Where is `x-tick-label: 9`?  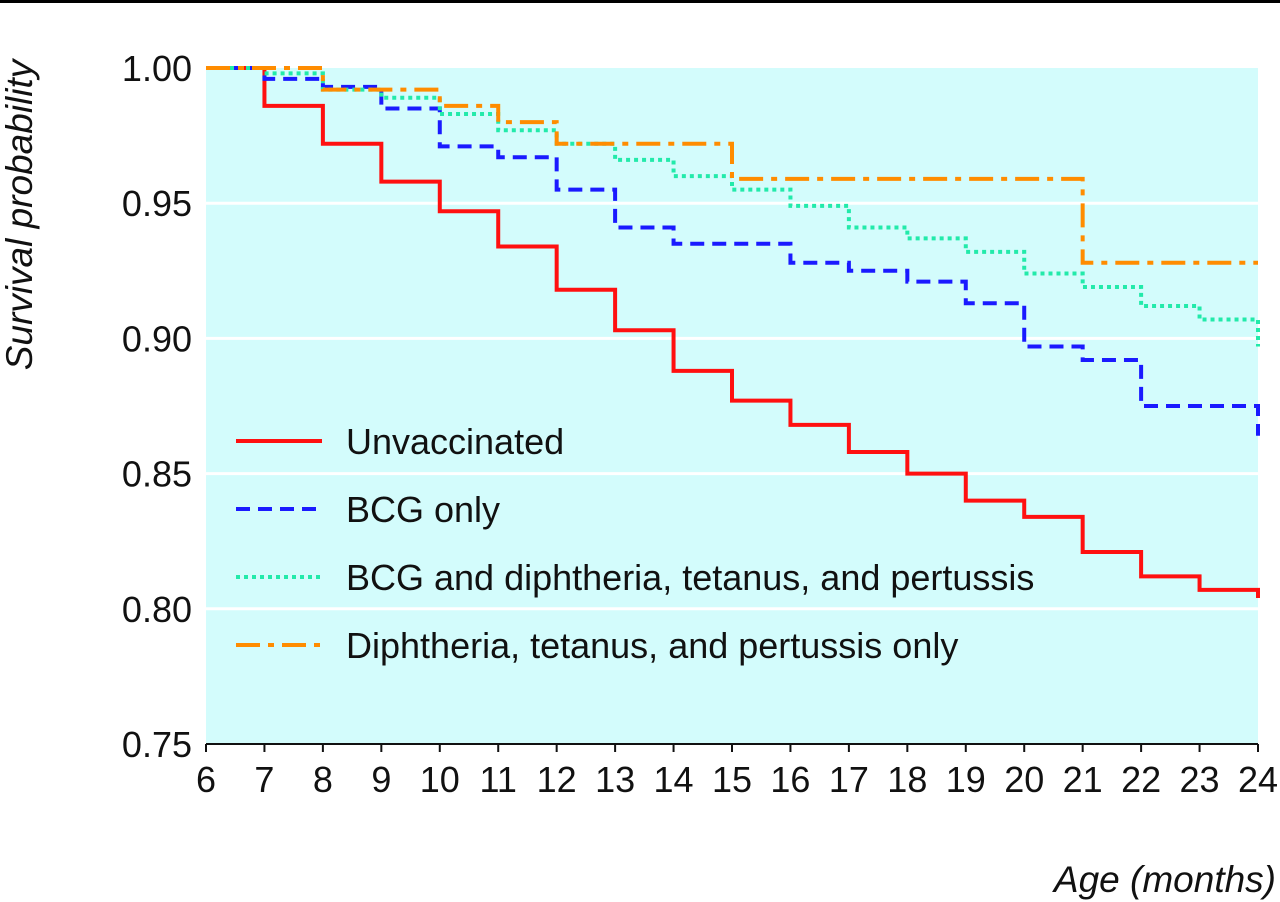
x-tick-label: 9 is located at coordinates (381, 779).